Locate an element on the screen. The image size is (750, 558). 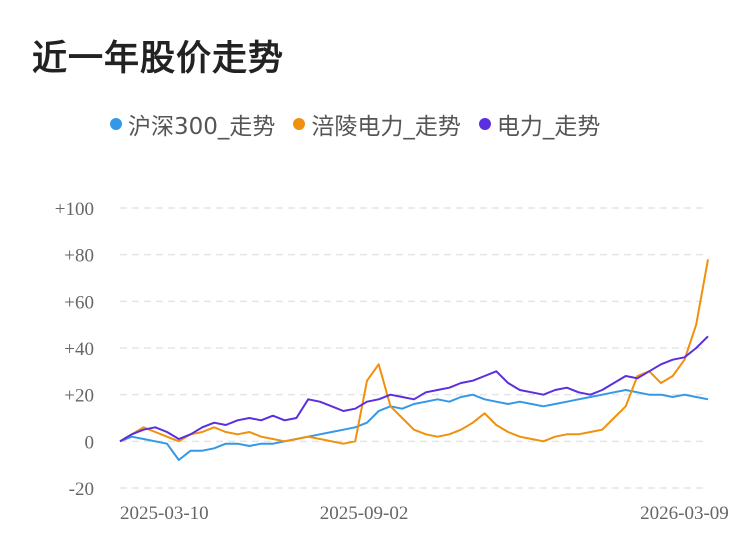
y-axis-ticks: +100 +80 +60 +40 +20 0 -20 is located at coordinates (74, 349).